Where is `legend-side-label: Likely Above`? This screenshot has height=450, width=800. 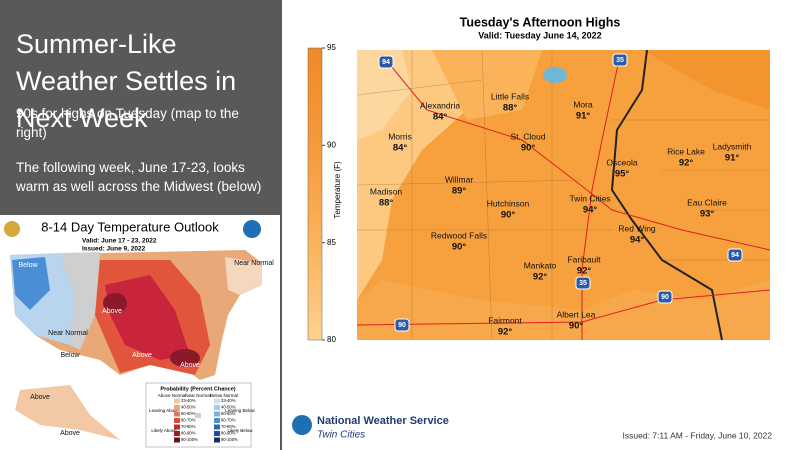 legend-side-label: Likely Above is located at coordinates (164, 430).